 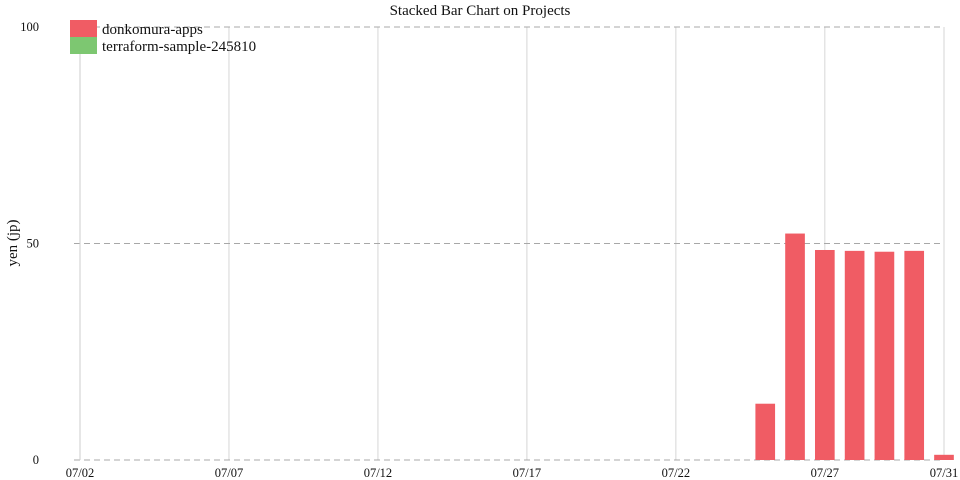 I want to click on x-tick-label: 07/31, so click(x=944, y=473).